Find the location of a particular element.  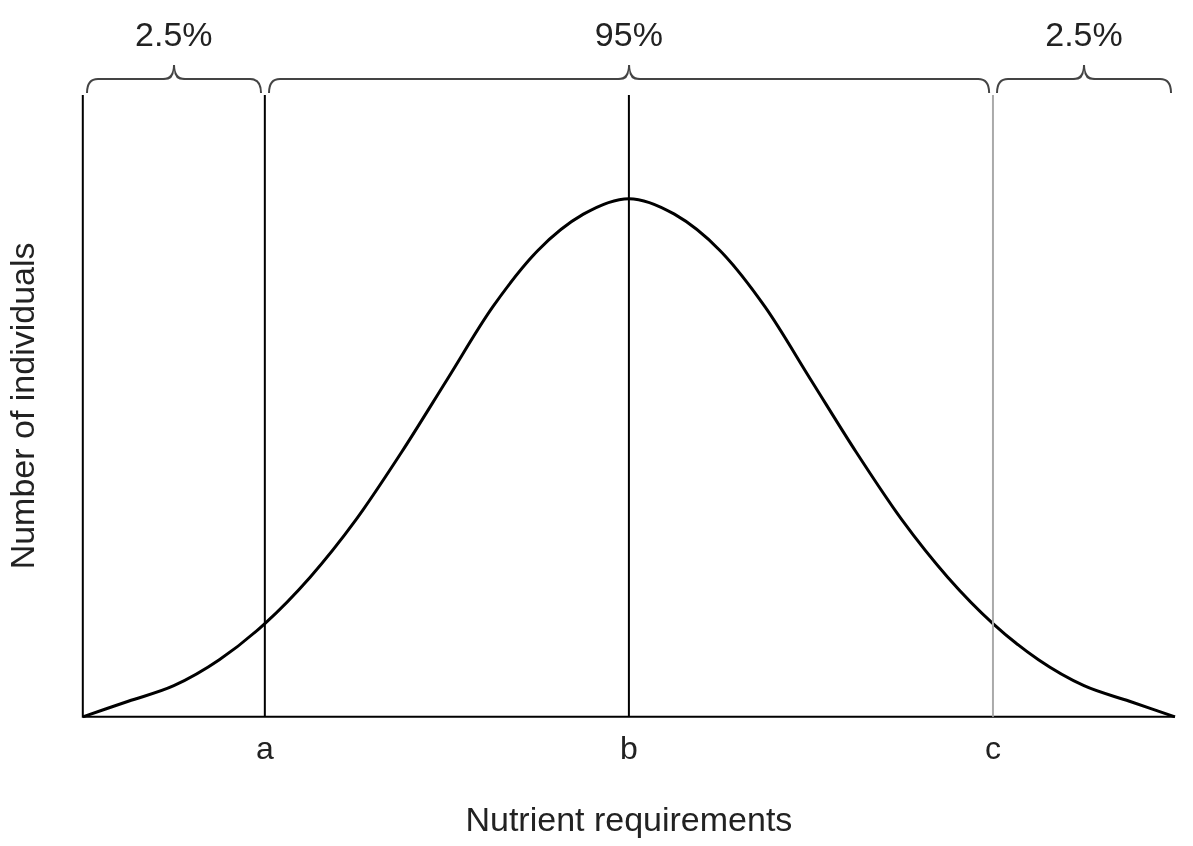

x-tick-label: b is located at coordinates (629, 747).